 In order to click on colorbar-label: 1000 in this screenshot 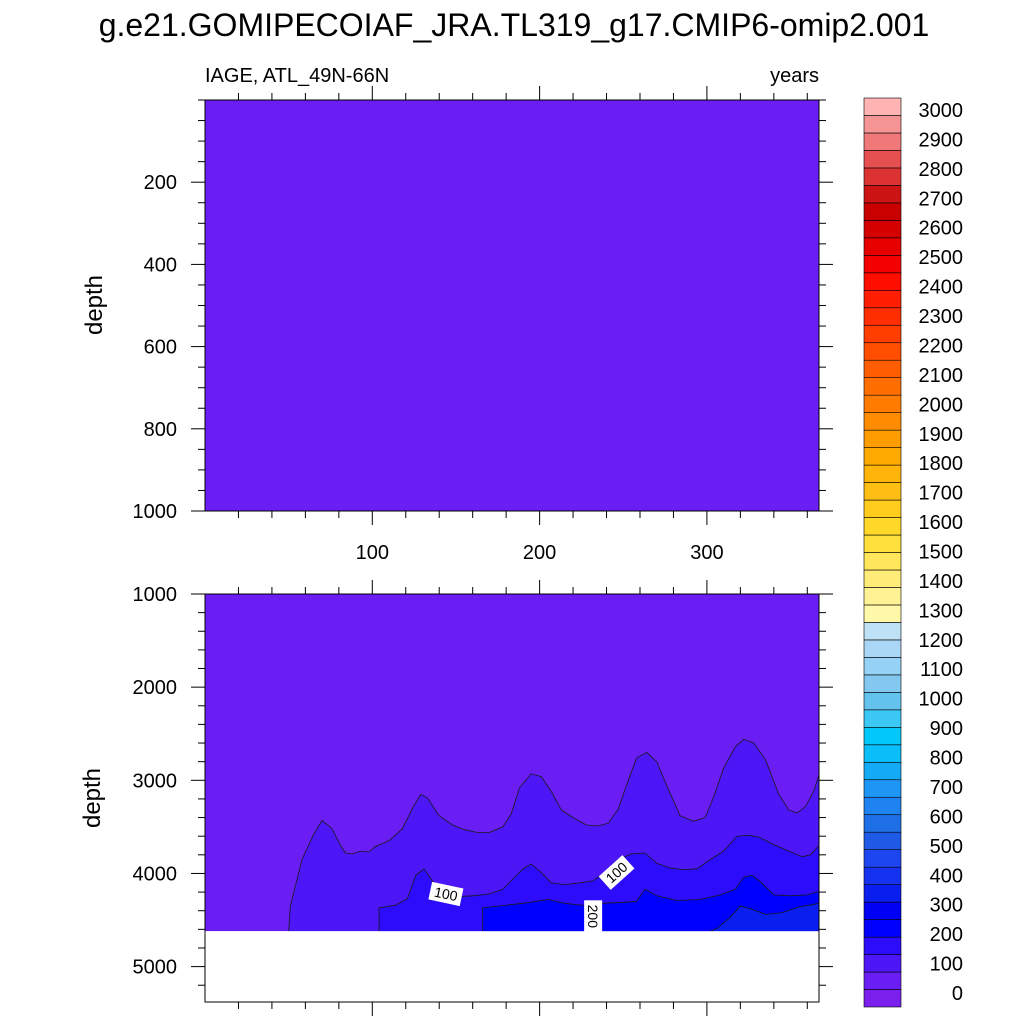, I will do `click(941, 700)`.